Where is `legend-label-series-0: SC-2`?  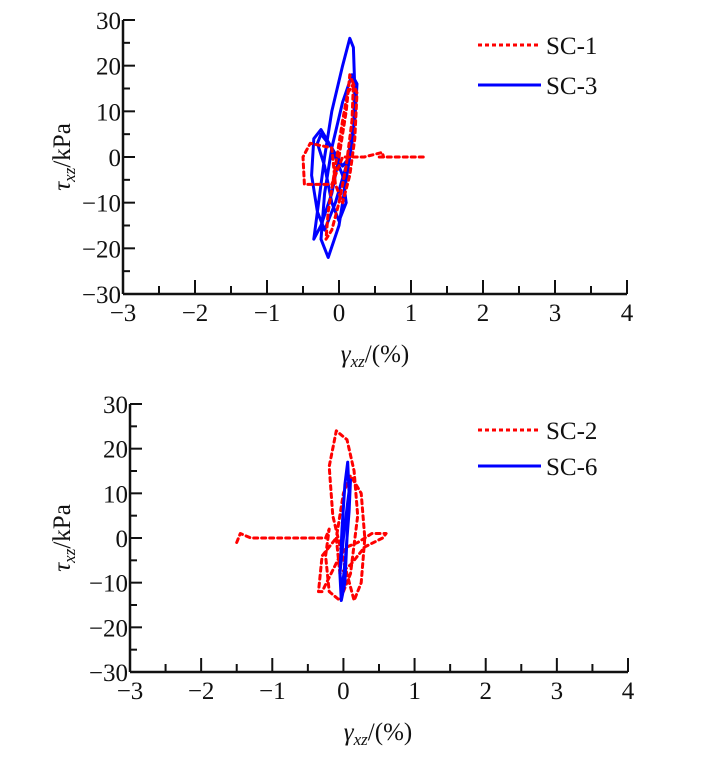 legend-label-series-0: SC-2 is located at coordinates (571, 431).